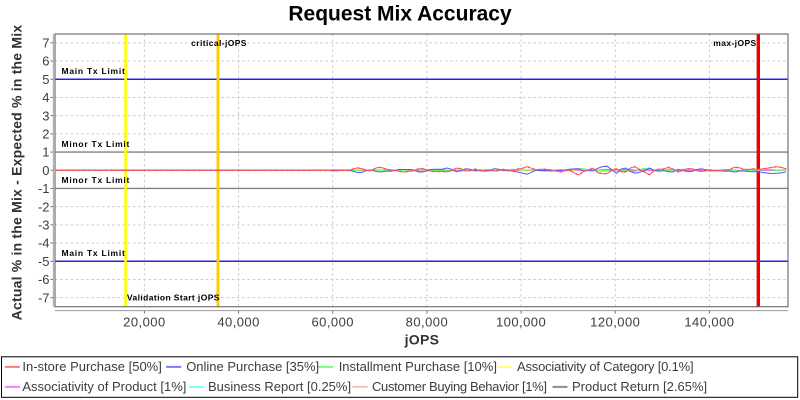 The height and width of the screenshot is (400, 800). I want to click on svg-text: 0, so click(45, 170).